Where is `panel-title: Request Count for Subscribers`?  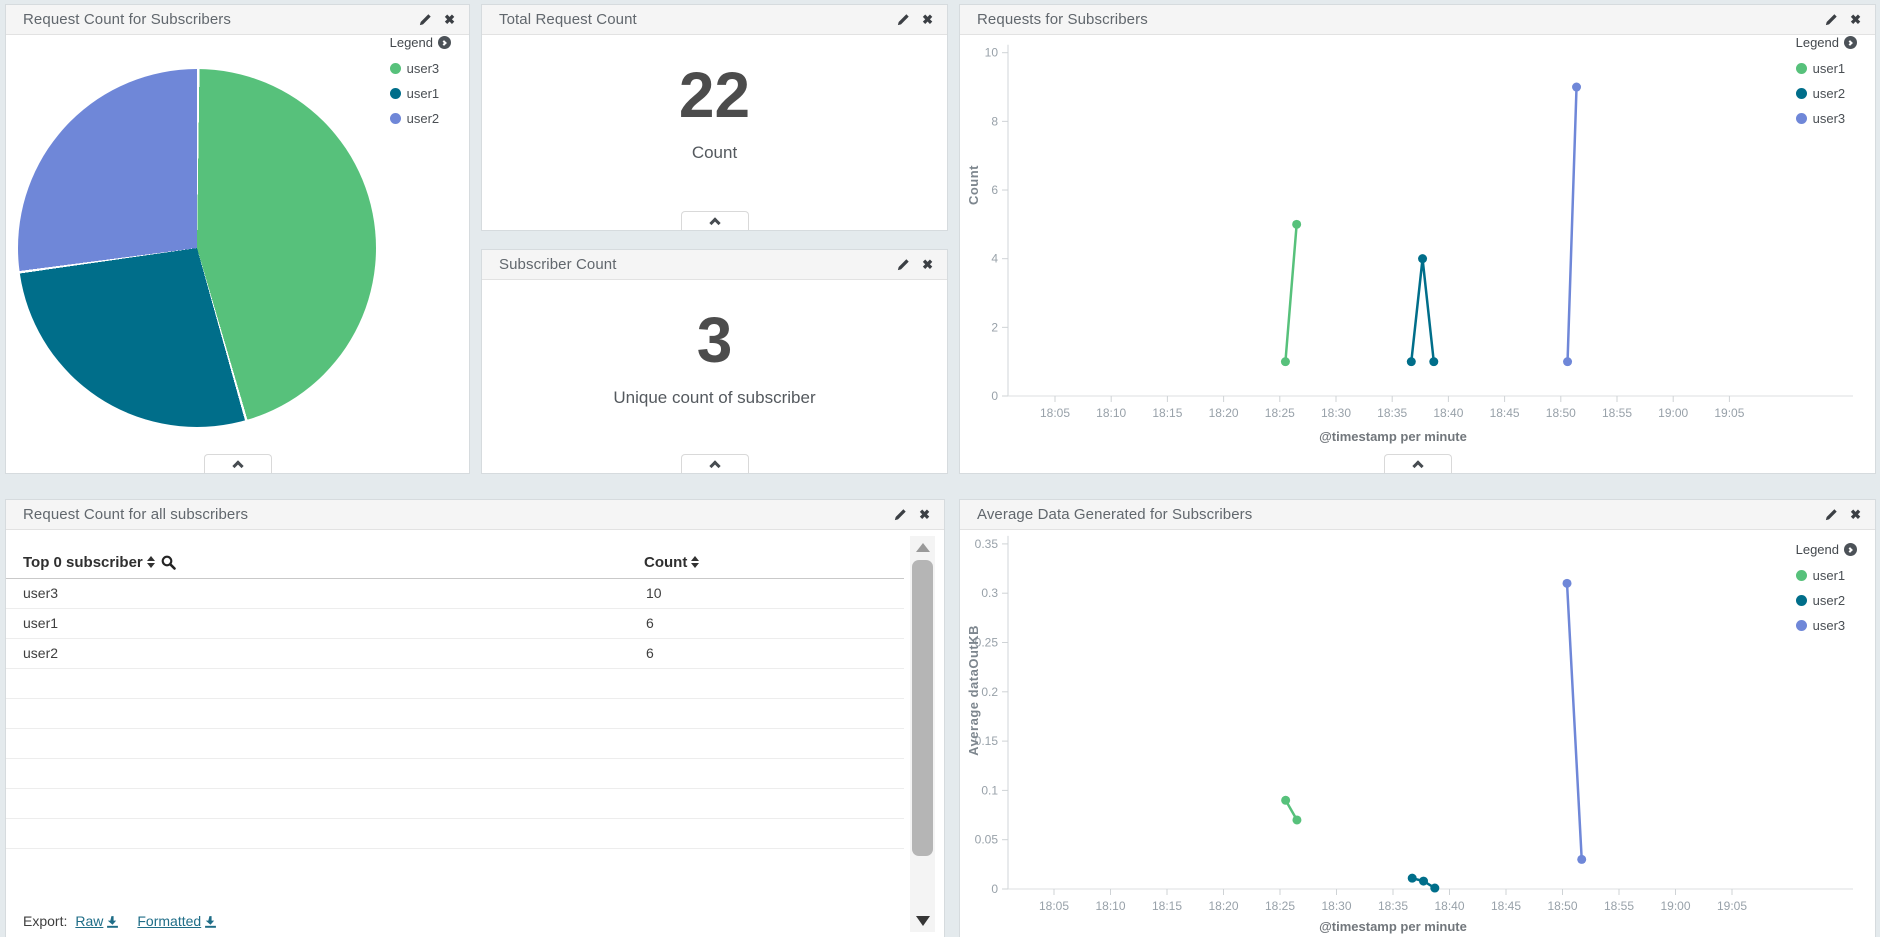 panel-title: Request Count for Subscribers is located at coordinates (127, 19).